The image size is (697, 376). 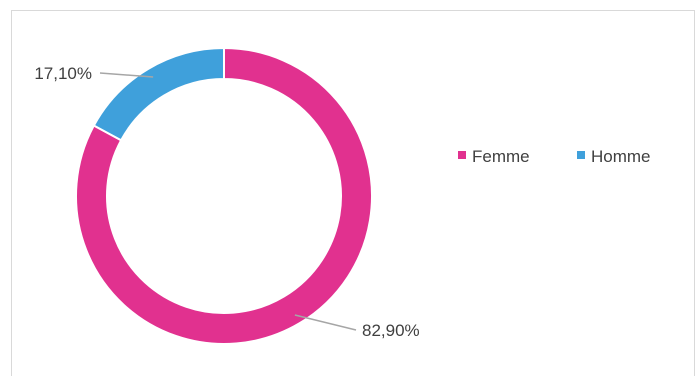 What do you see at coordinates (391, 330) in the screenshot?
I see `data-label-femme: 82,90%` at bounding box center [391, 330].